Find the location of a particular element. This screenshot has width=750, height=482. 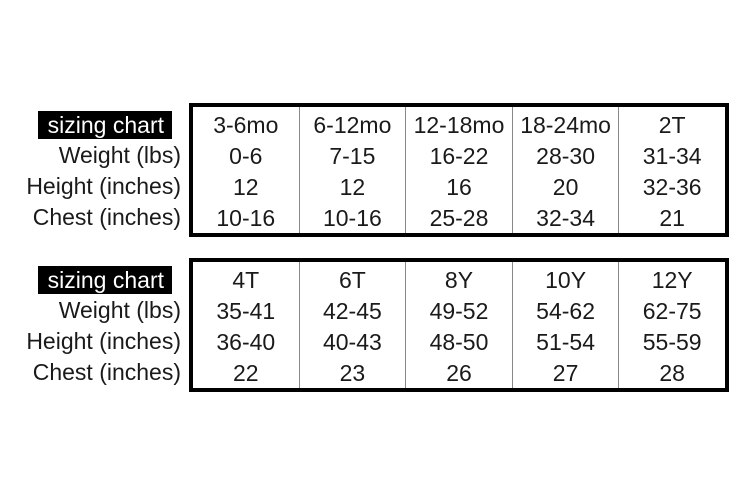

height-cell: 51-54 is located at coordinates (565, 342).